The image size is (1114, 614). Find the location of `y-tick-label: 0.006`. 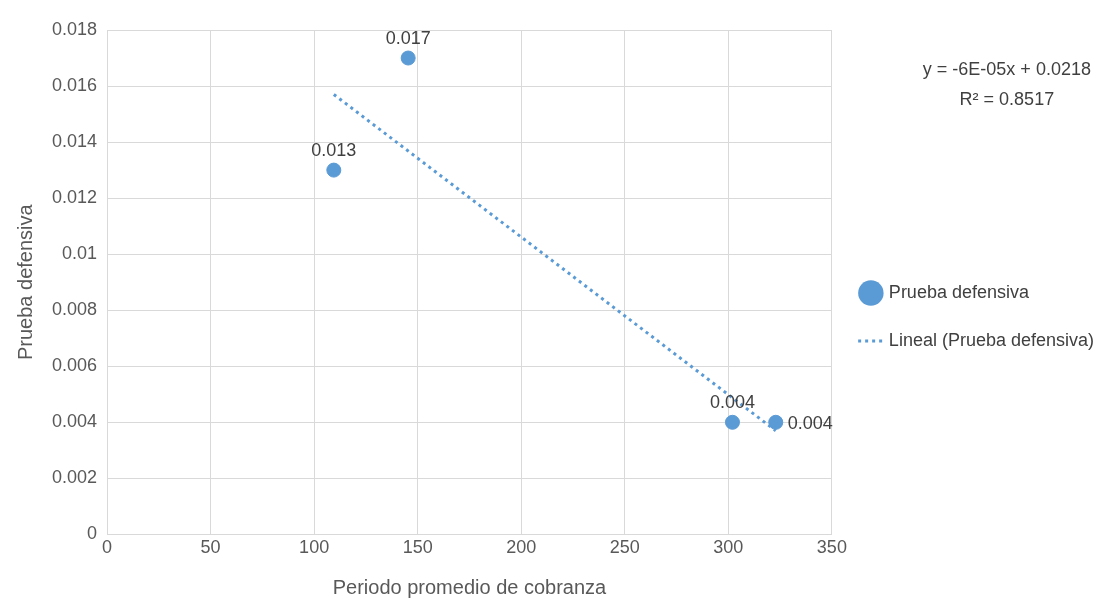

y-tick-label: 0.006 is located at coordinates (75, 365).